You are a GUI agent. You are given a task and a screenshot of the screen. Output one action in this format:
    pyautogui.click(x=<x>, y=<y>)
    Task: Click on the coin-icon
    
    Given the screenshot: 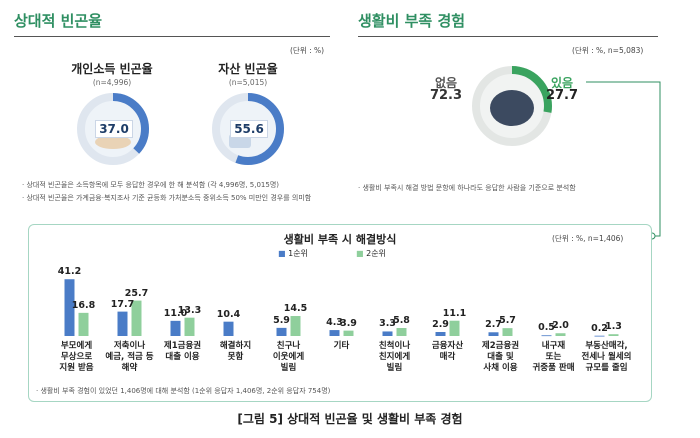 What is the action you would take?
    pyautogui.click(x=113, y=142)
    